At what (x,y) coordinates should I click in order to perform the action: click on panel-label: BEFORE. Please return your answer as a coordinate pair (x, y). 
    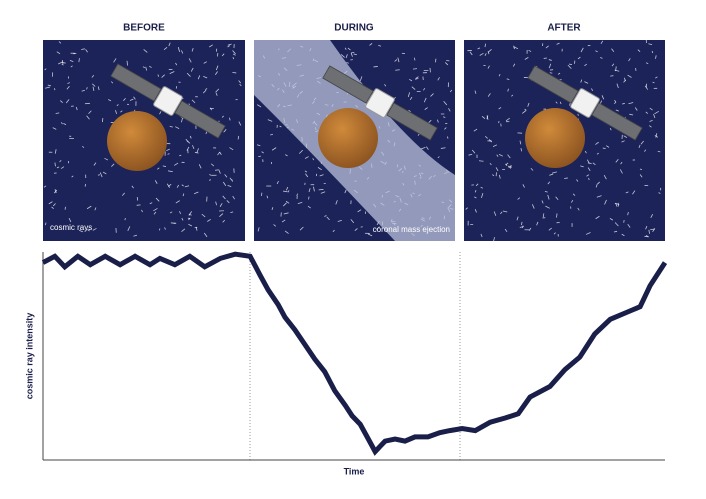
    Looking at the image, I should click on (144, 28).